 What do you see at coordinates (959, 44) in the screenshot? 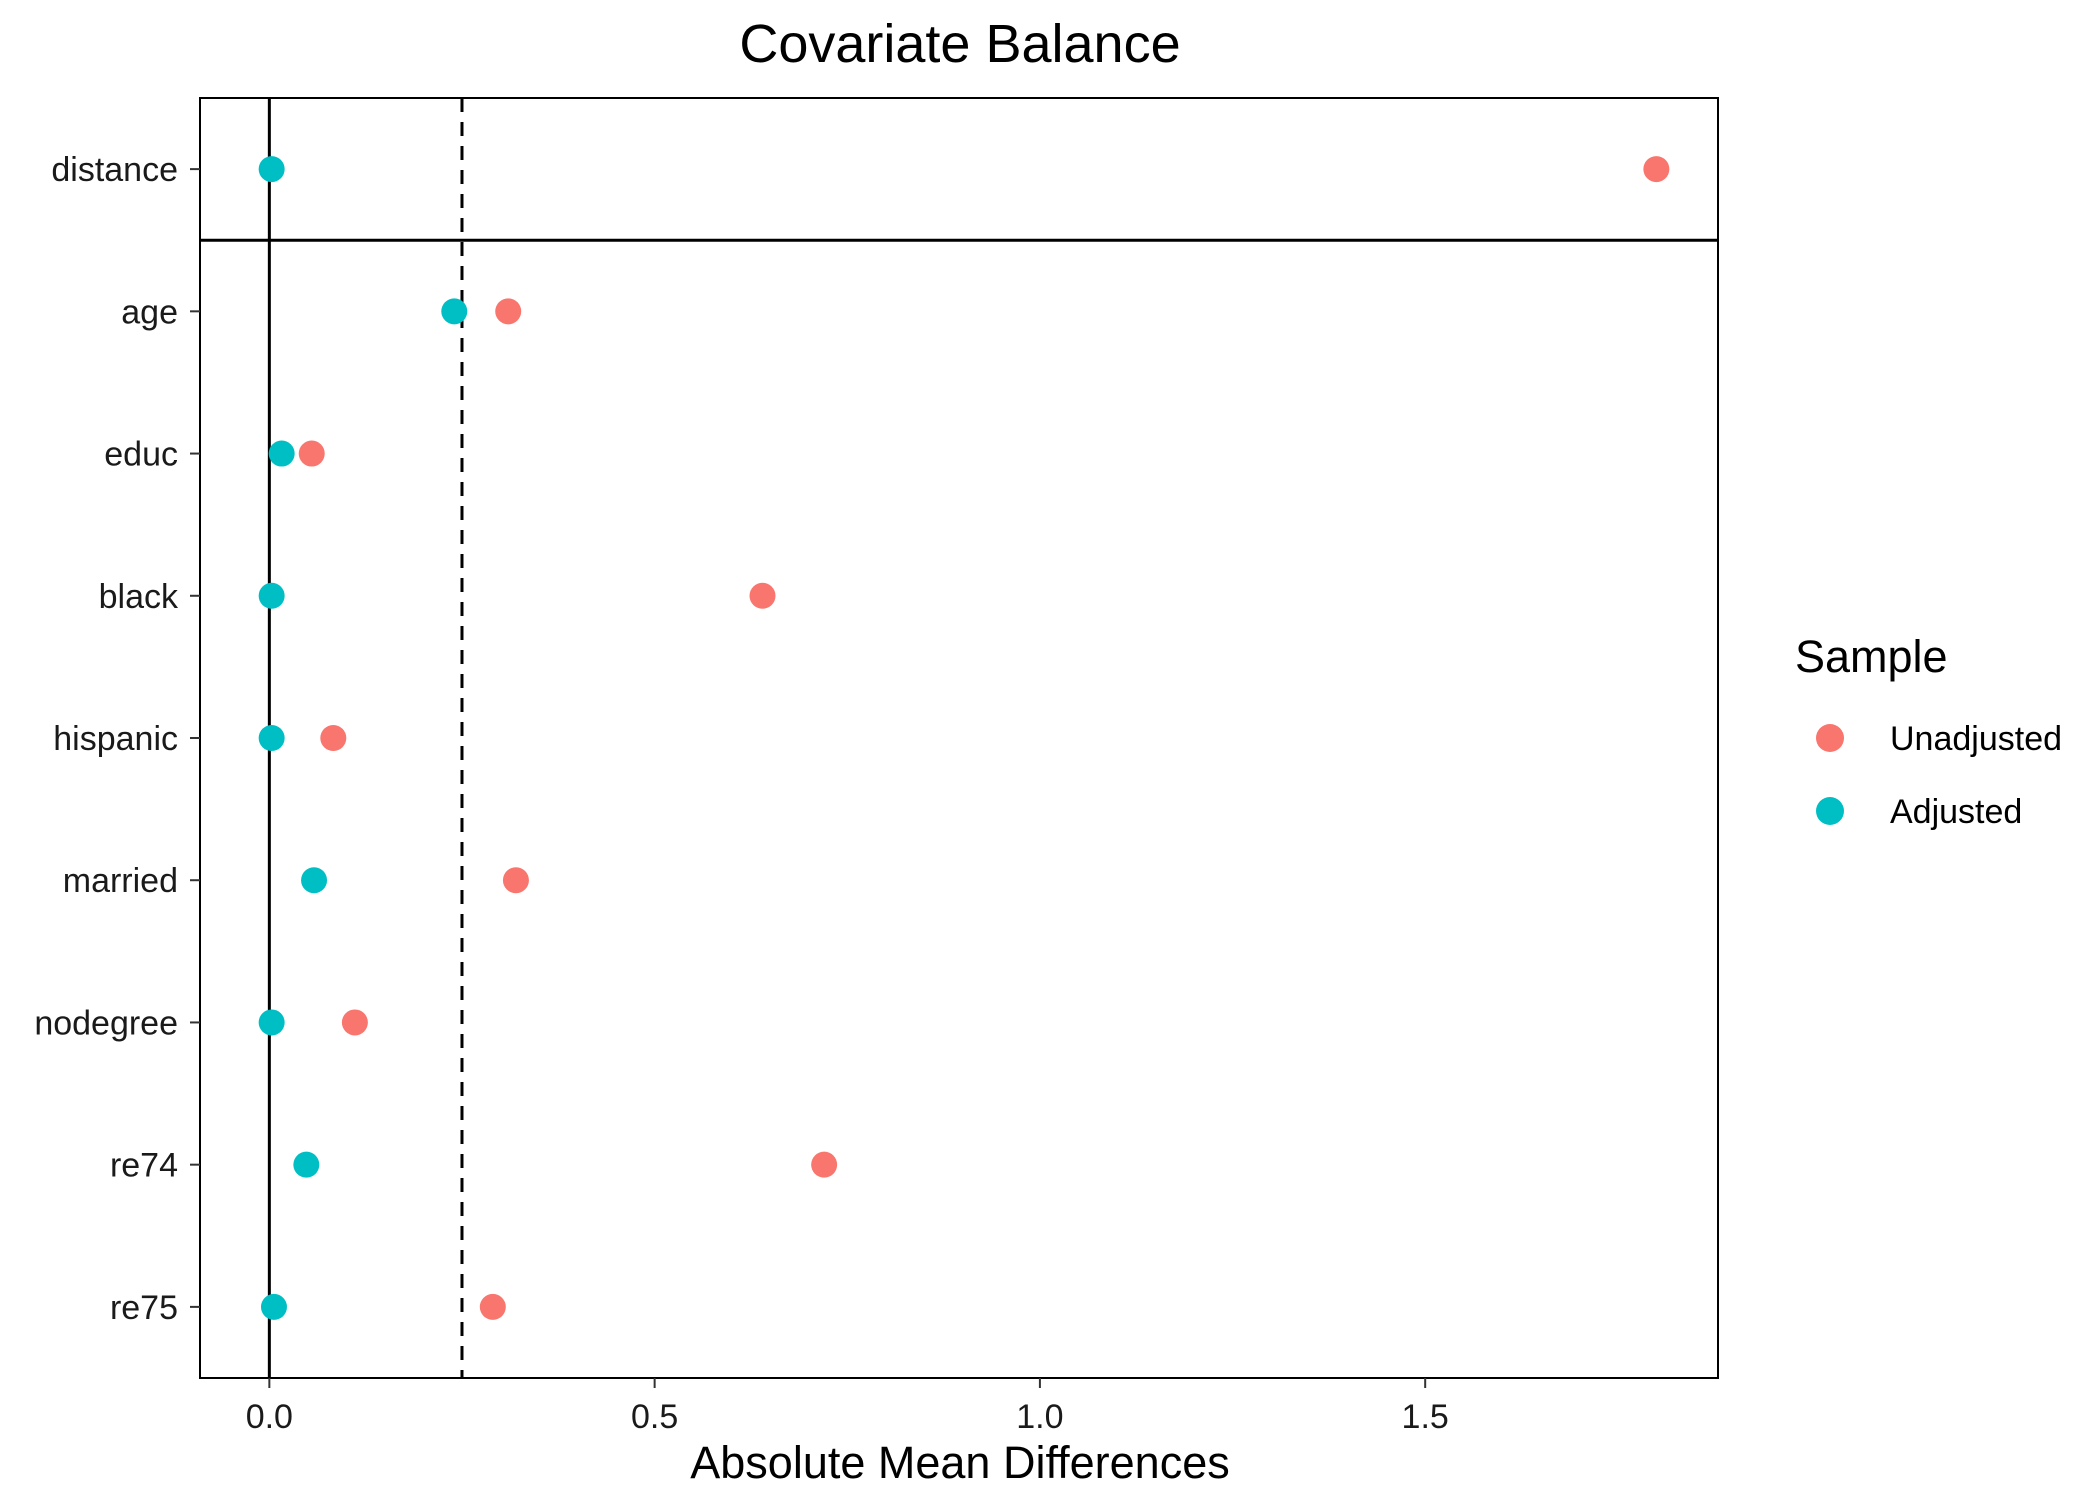
I see `chart-title: Covariate Balance` at bounding box center [959, 44].